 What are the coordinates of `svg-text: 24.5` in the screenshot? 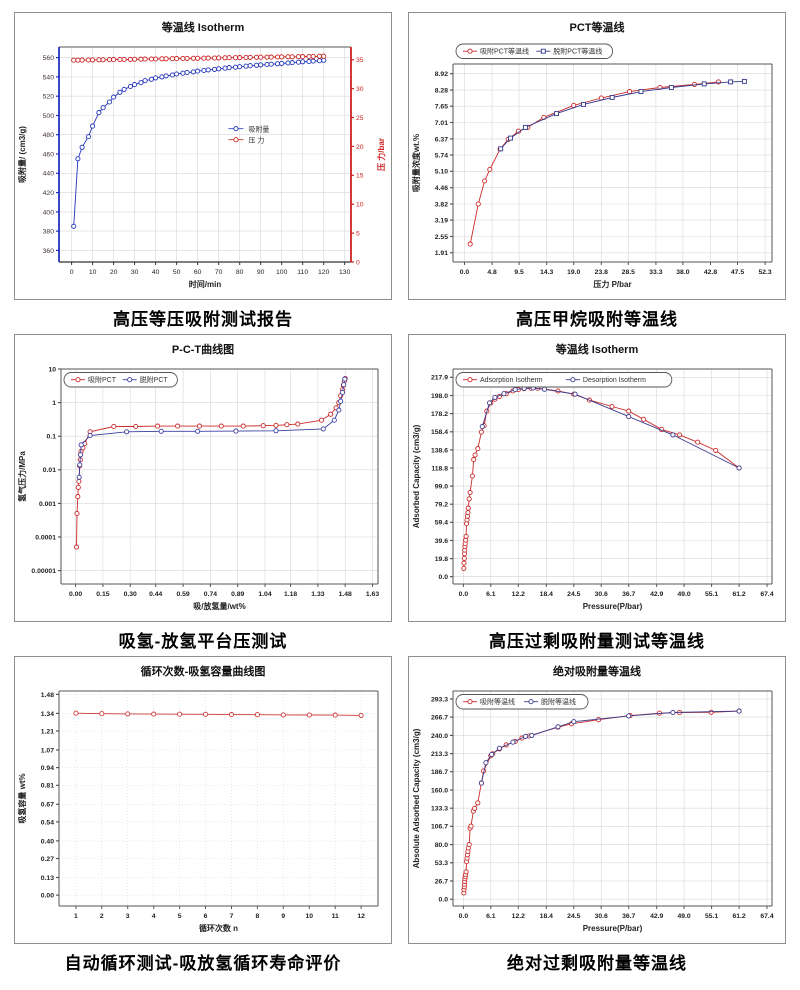 It's located at (573, 594).